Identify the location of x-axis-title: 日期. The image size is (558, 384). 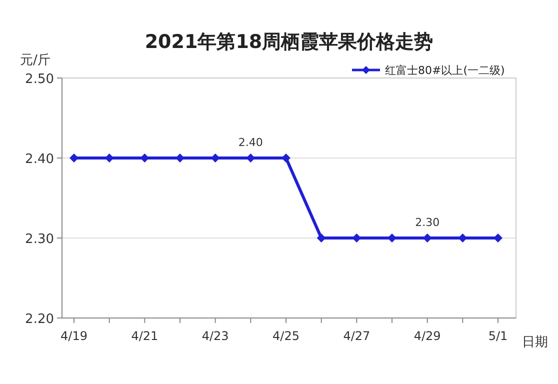
(535, 342).